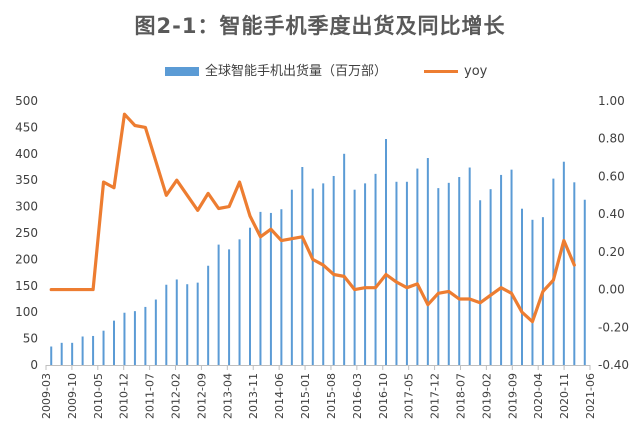  Describe the element at coordinates (305, 396) in the screenshot. I see `x-tick-label: 2015-01` at that location.